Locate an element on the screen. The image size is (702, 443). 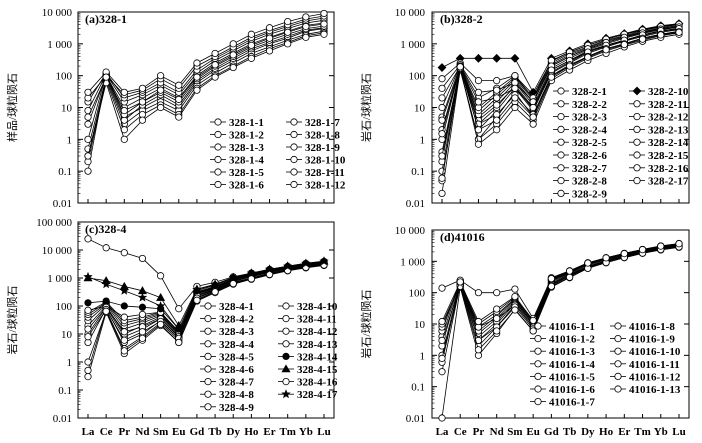
x-tick-label: Pr is located at coordinates (479, 432).